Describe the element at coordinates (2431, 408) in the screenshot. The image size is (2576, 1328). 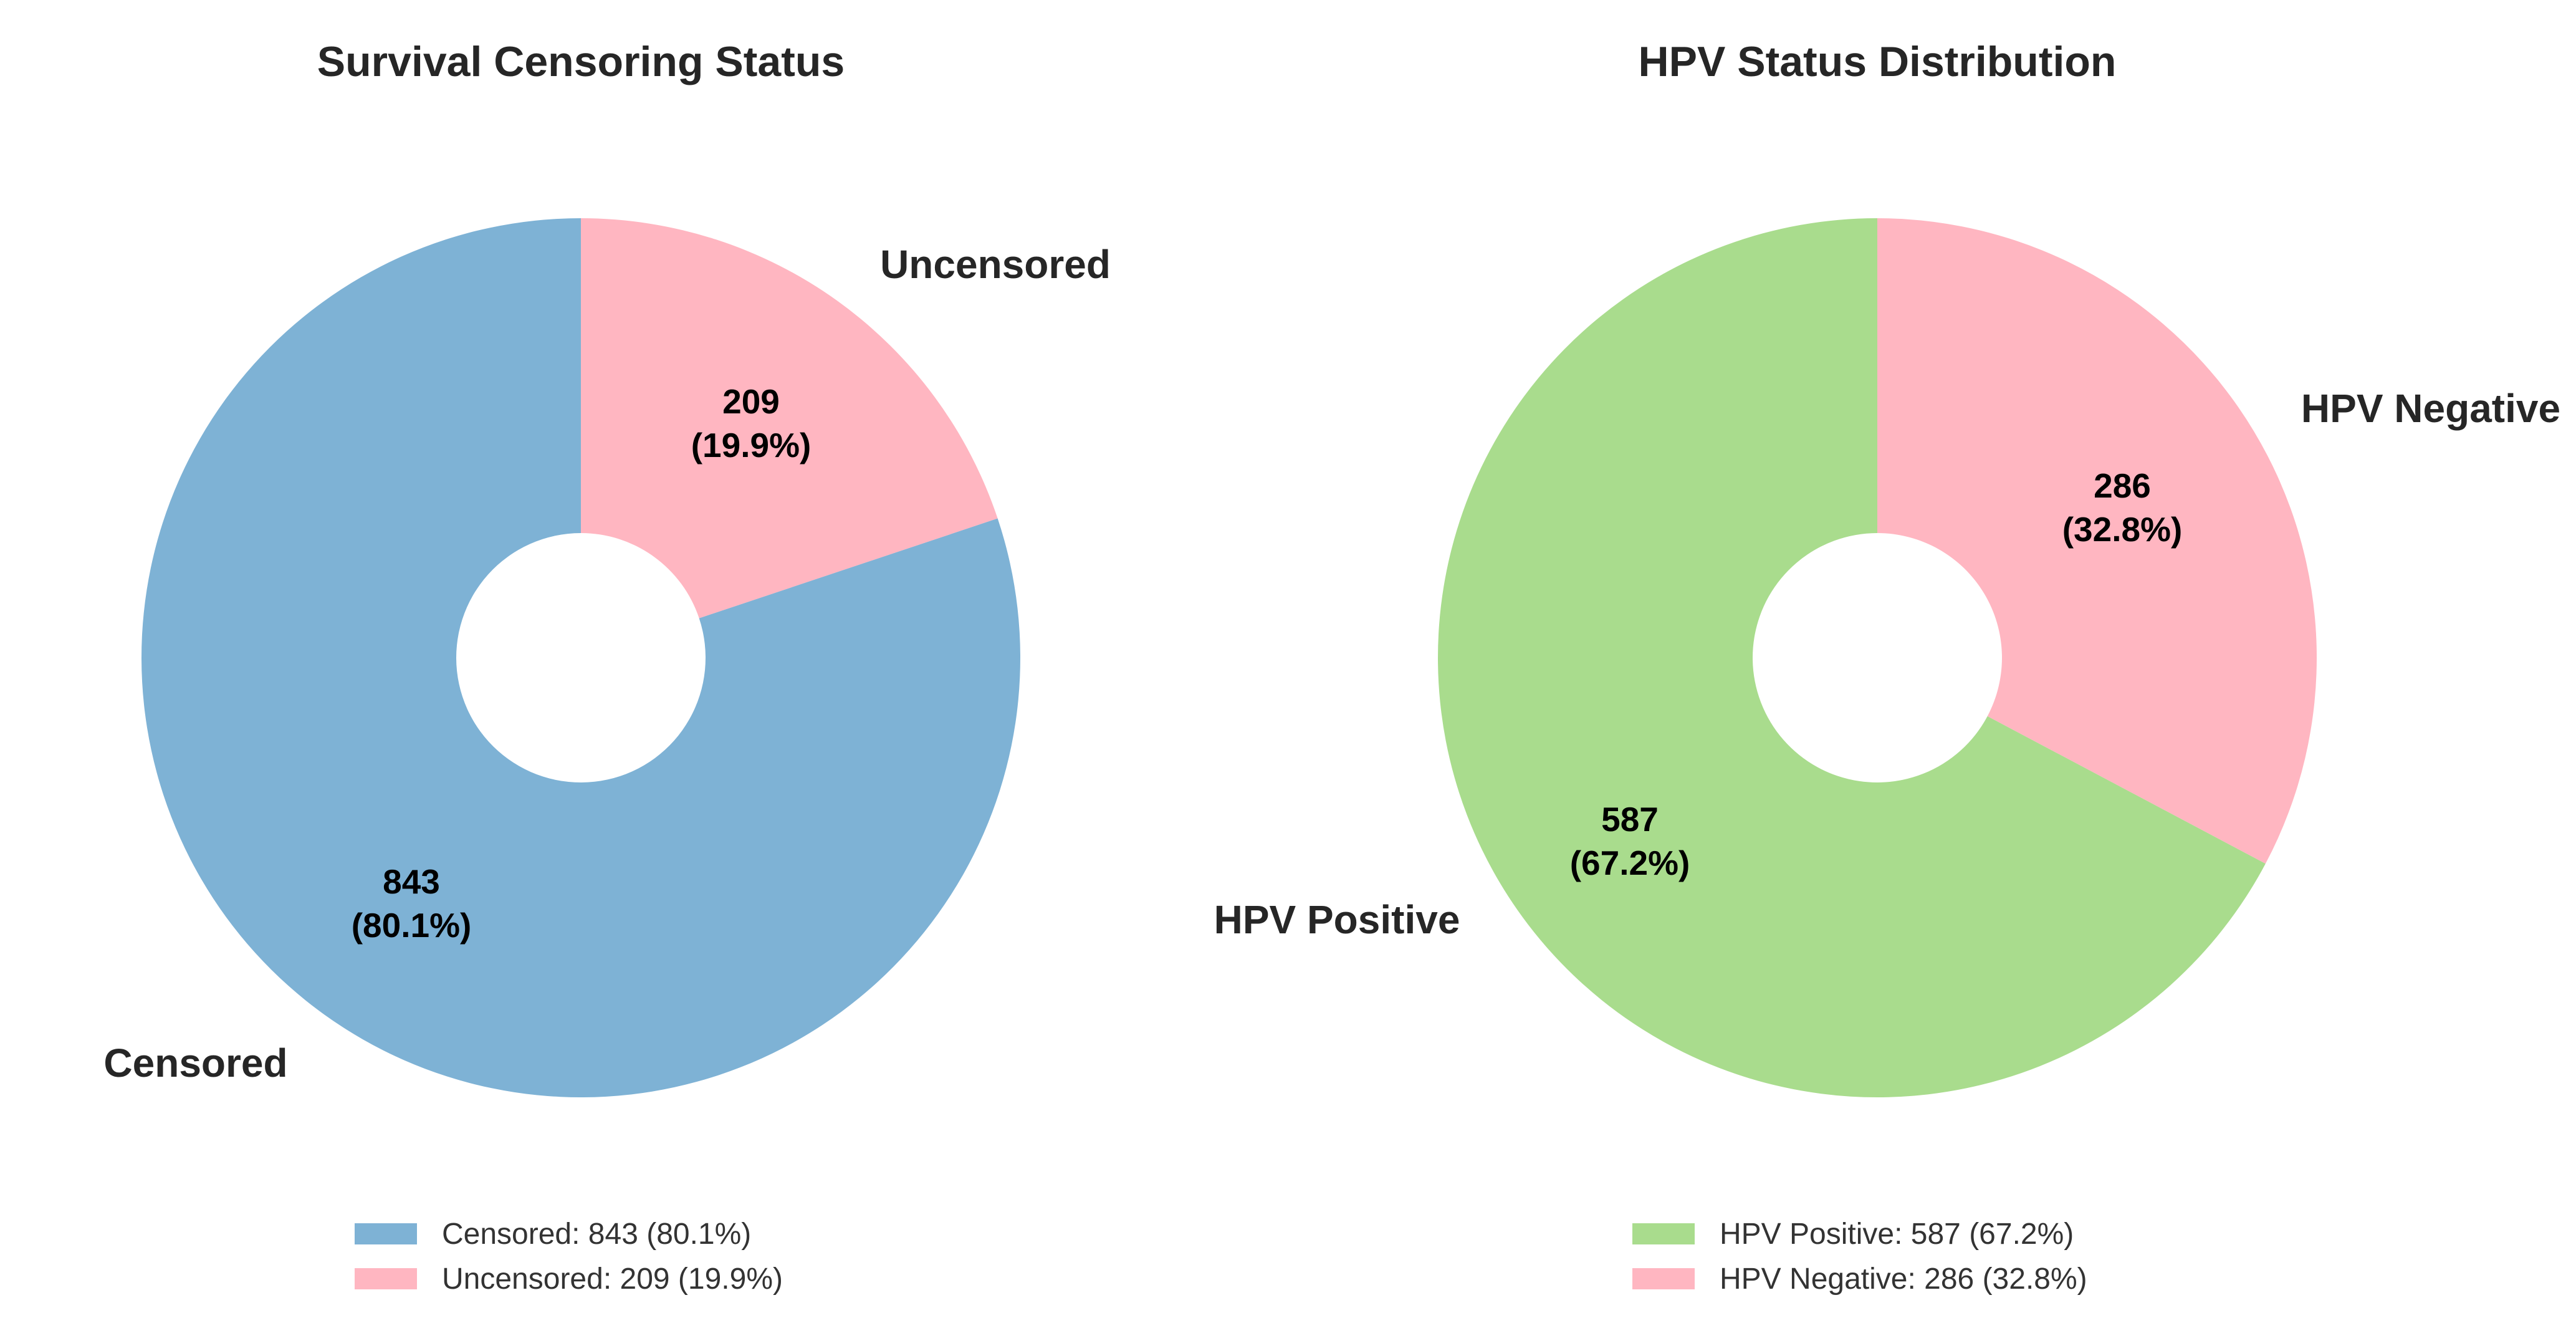
I see `slice-label-hpv-negative: HPV Negative` at that location.